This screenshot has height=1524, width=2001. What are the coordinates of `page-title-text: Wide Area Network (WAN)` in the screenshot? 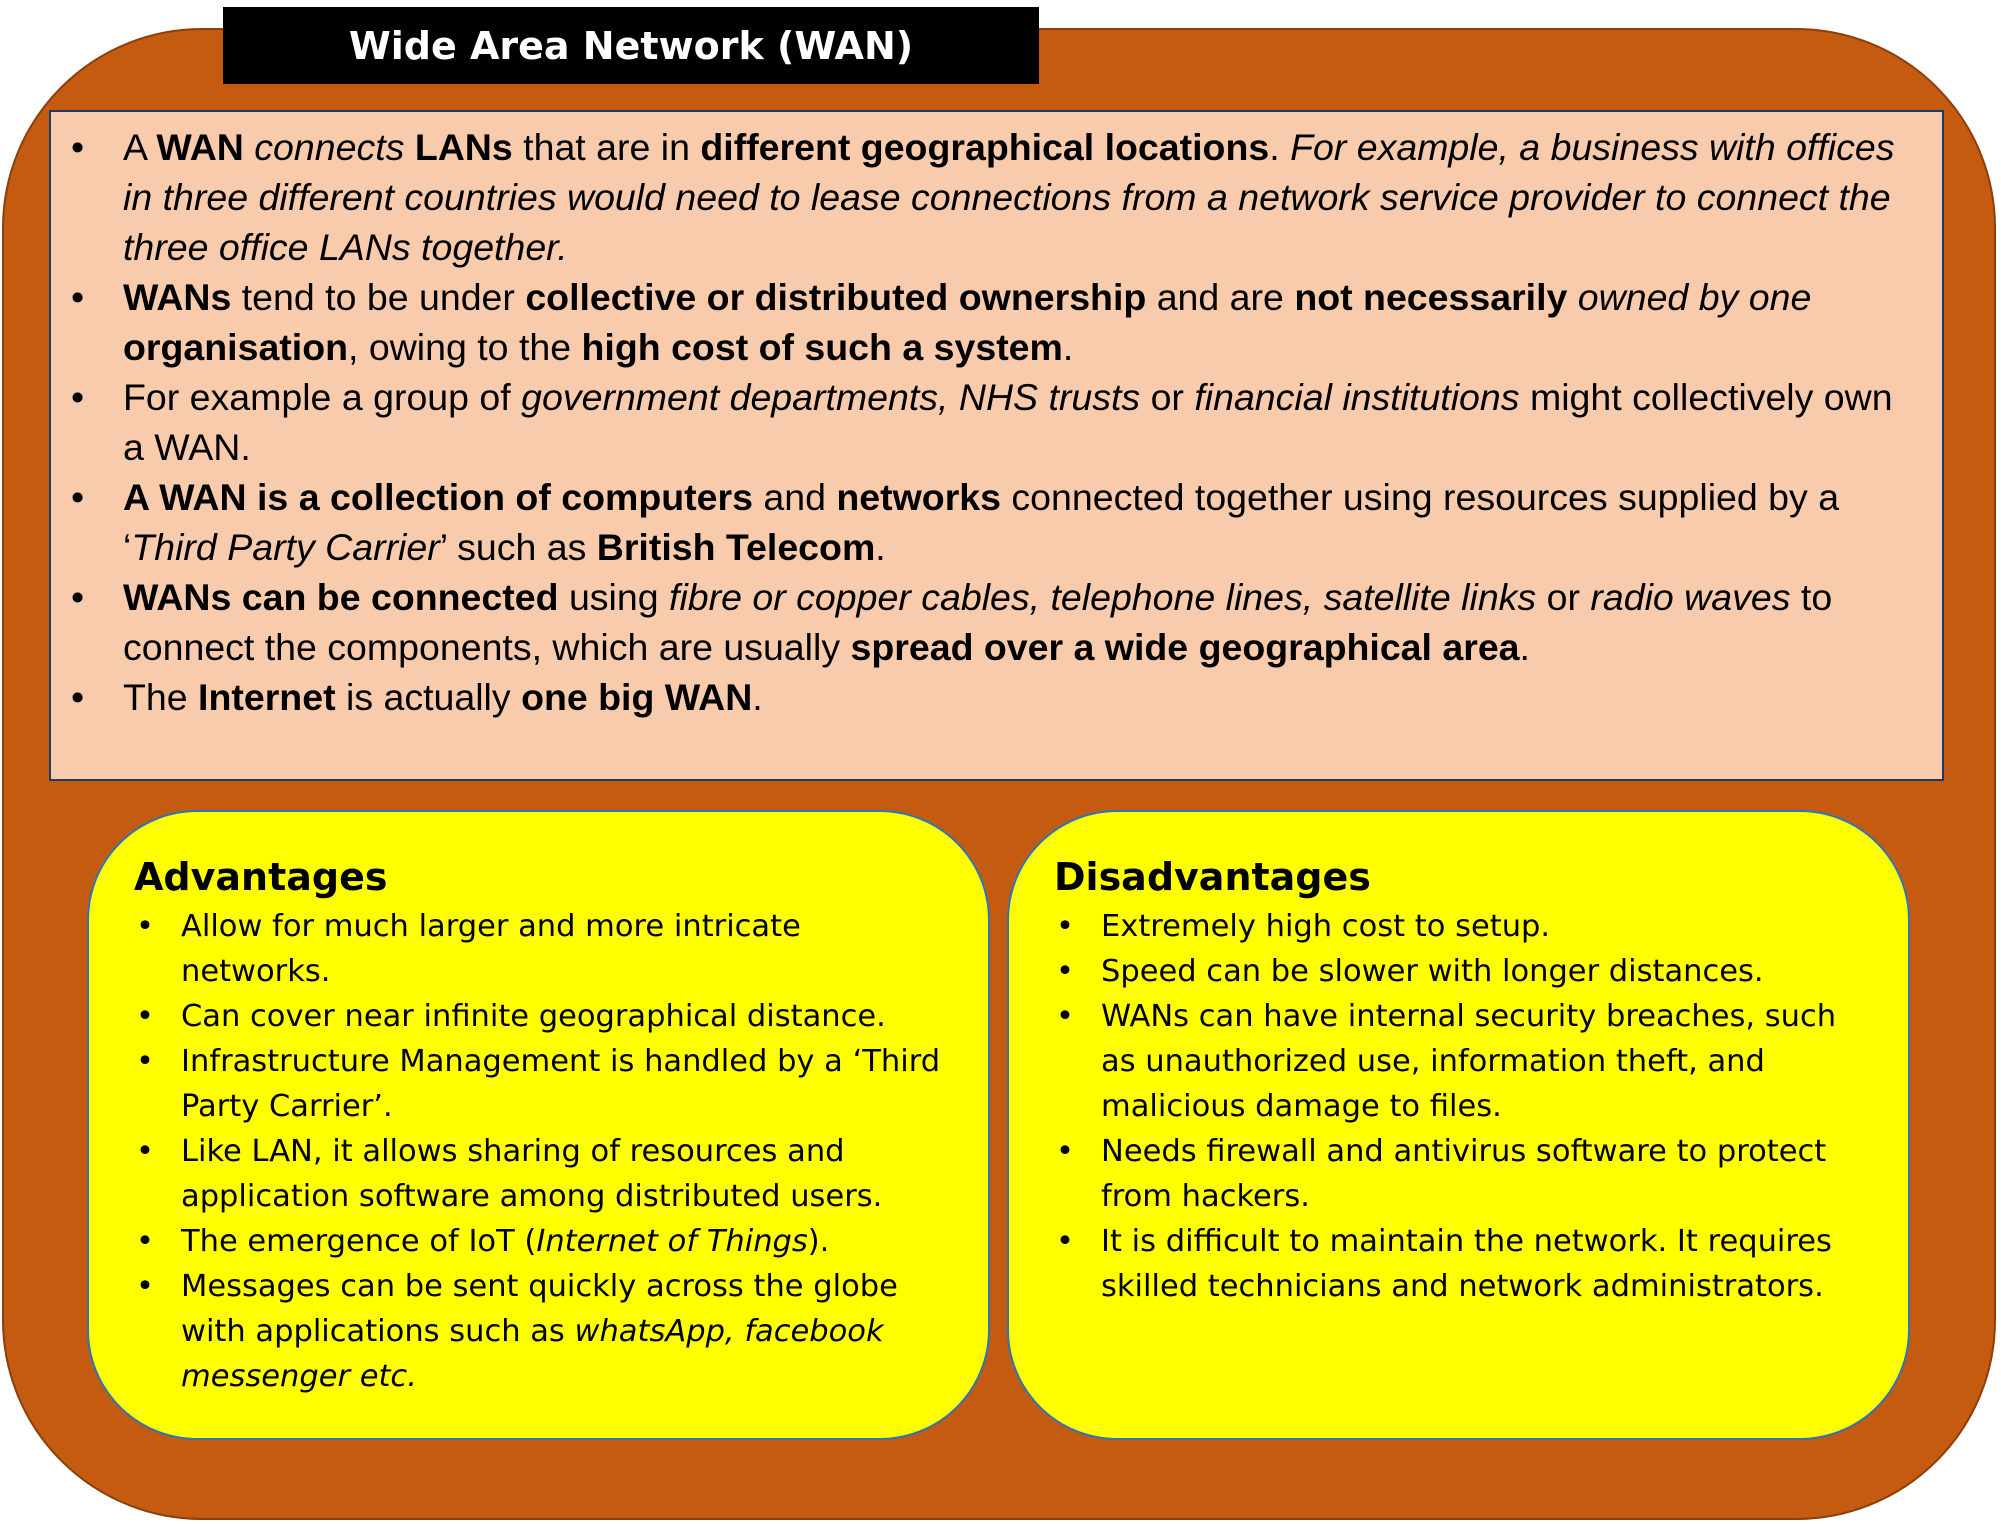 It's located at (631, 45).